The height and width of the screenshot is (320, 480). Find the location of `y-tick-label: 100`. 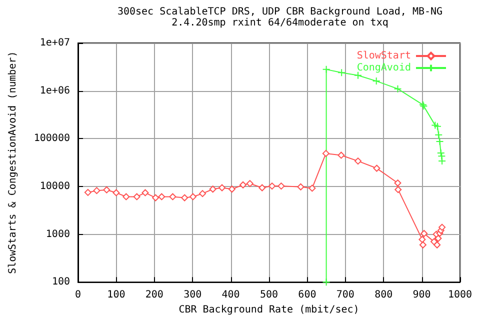

y-tick-label: 100 is located at coordinates (61, 282).